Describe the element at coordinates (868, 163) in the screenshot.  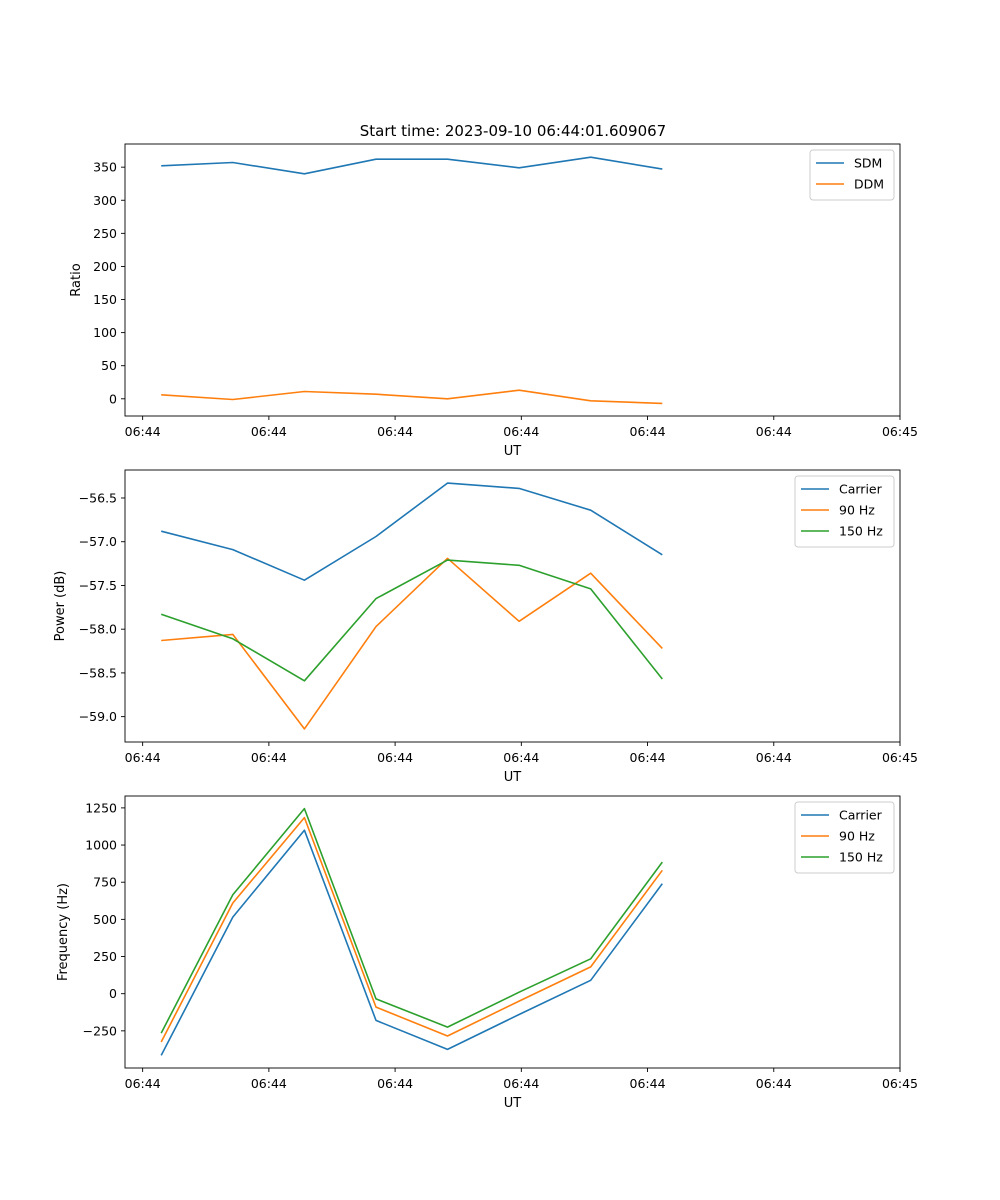
I see `legend-label: SDM` at that location.